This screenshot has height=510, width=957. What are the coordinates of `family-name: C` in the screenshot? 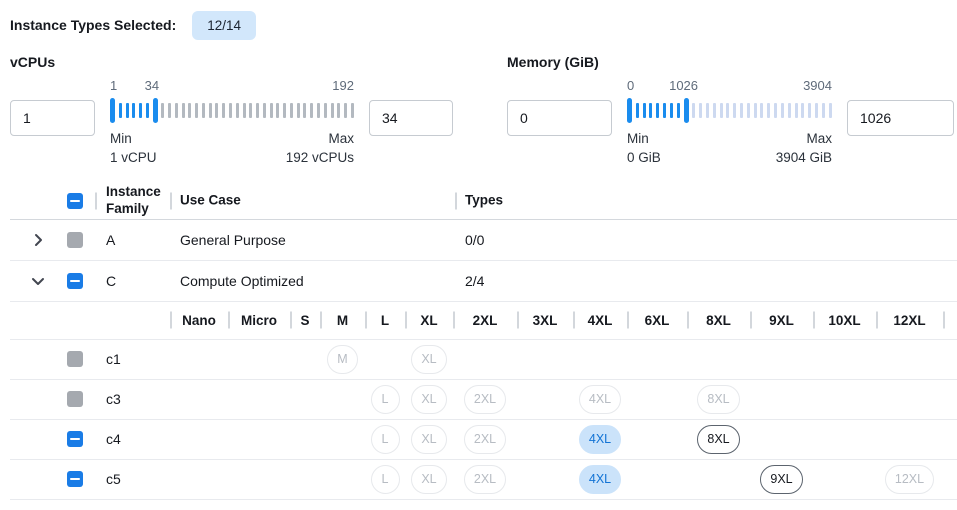 It's located at (111, 280).